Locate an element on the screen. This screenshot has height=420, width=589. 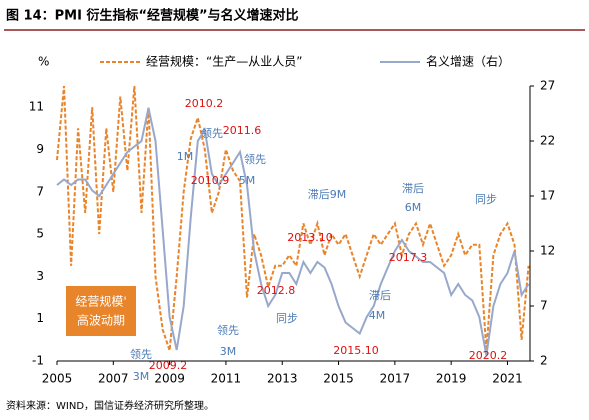
annotation: 2020.2 is located at coordinates (488, 355).